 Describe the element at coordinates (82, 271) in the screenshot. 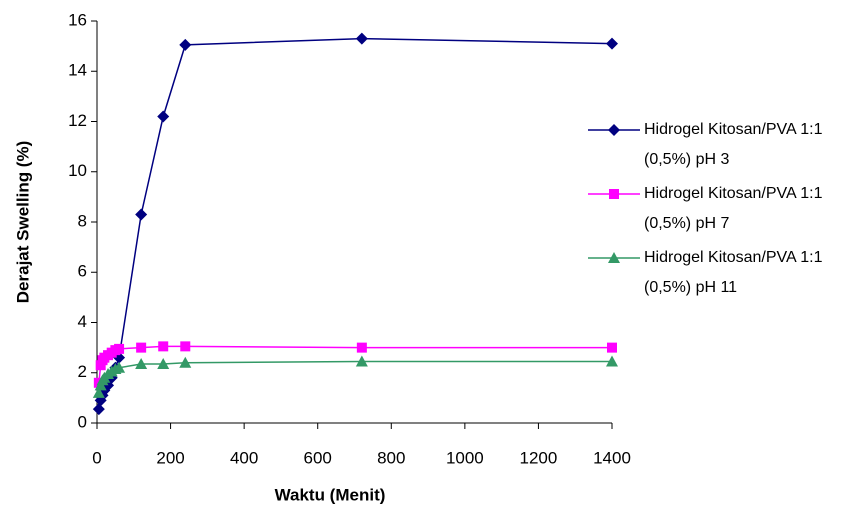

I see `y-tick-label: 6` at that location.